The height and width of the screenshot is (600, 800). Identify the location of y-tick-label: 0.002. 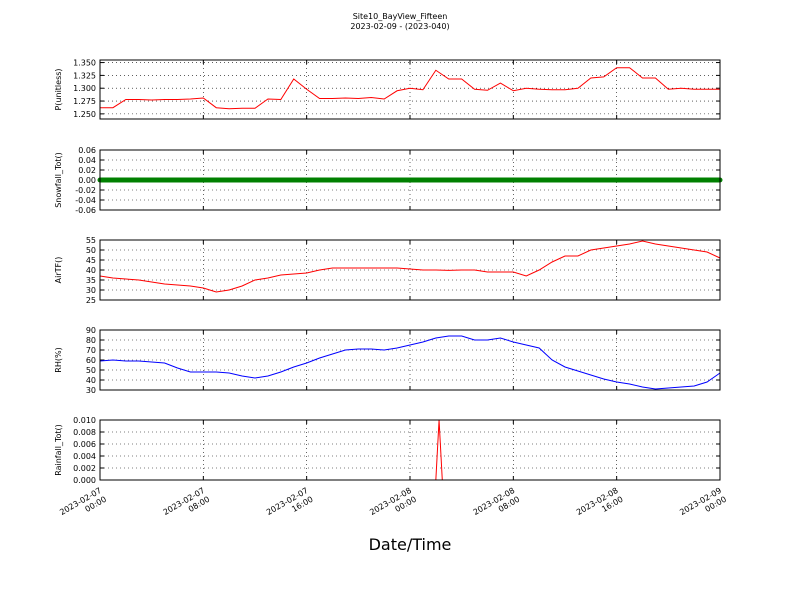
(84, 468).